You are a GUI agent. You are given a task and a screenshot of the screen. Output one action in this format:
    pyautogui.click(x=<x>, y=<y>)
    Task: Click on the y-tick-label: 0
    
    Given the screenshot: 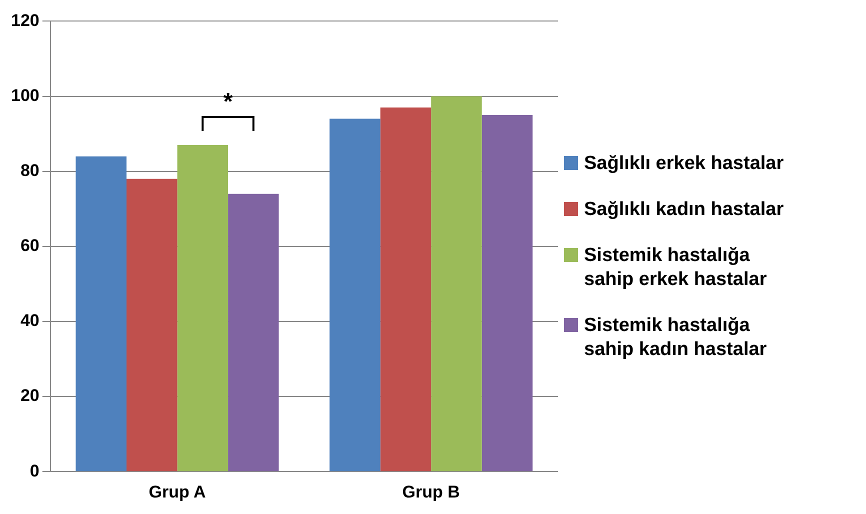 What is the action you would take?
    pyautogui.click(x=35, y=470)
    